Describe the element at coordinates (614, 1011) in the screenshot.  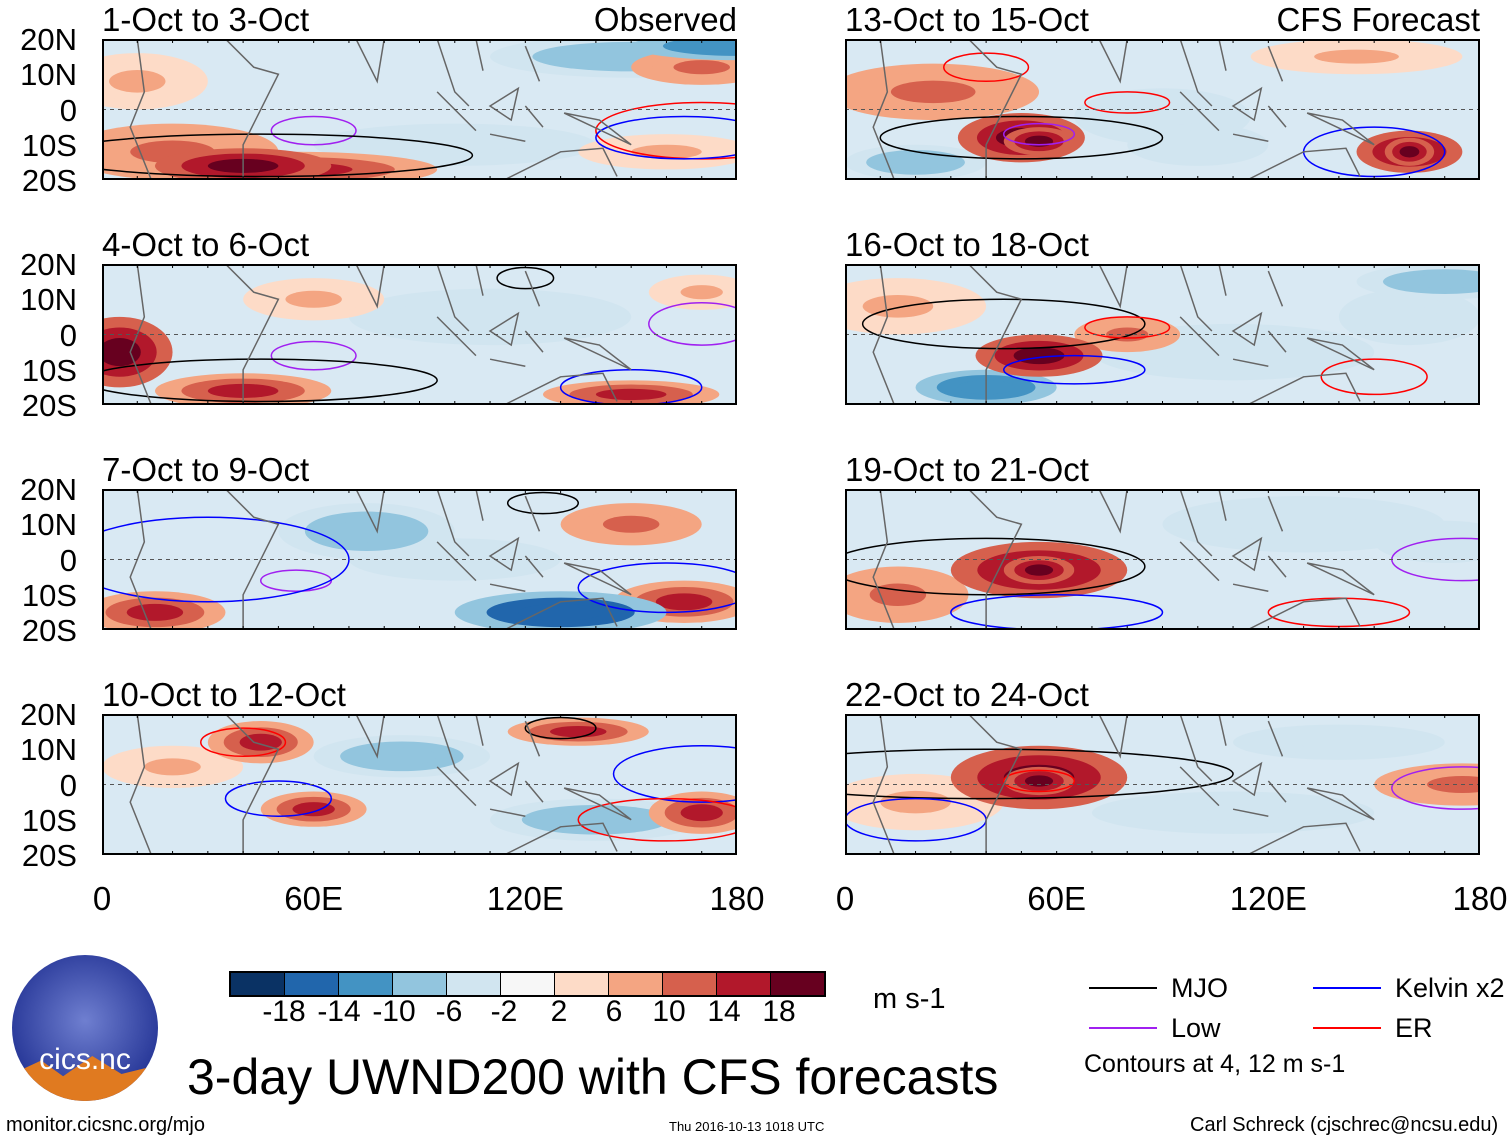
I see `colorbar-tick-label: 6` at that location.